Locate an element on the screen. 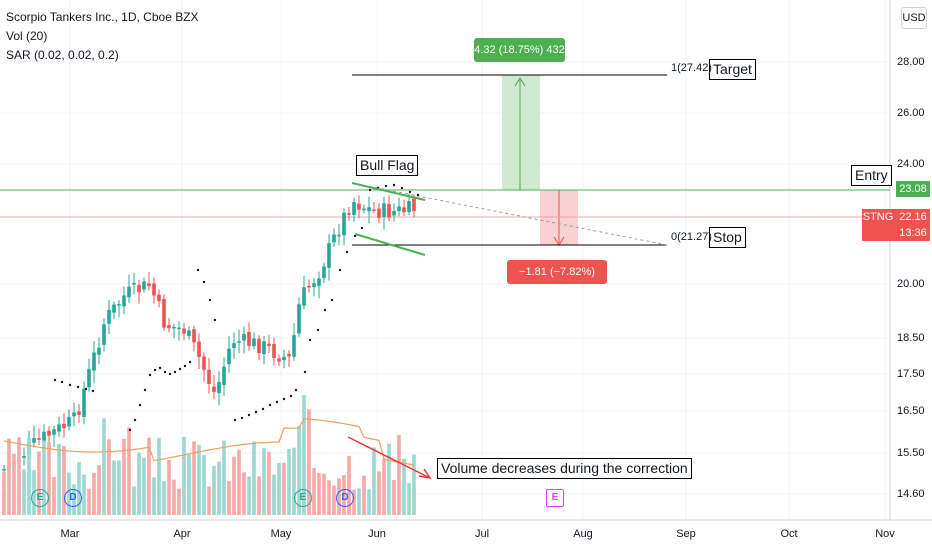 The height and width of the screenshot is (550, 932). y-tick-label: 14.60 is located at coordinates (911, 494).